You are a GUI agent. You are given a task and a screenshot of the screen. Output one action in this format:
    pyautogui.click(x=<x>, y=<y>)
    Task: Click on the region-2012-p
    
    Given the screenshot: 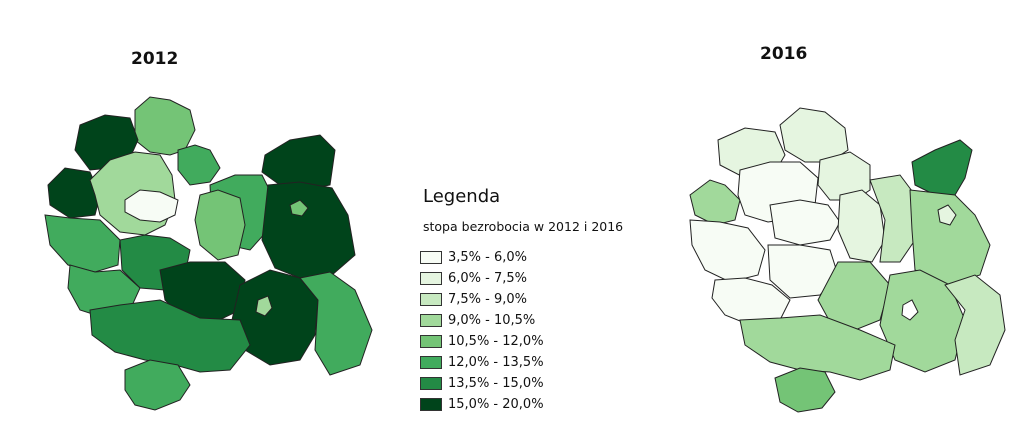 What is the action you would take?
    pyautogui.click(x=336, y=323)
    